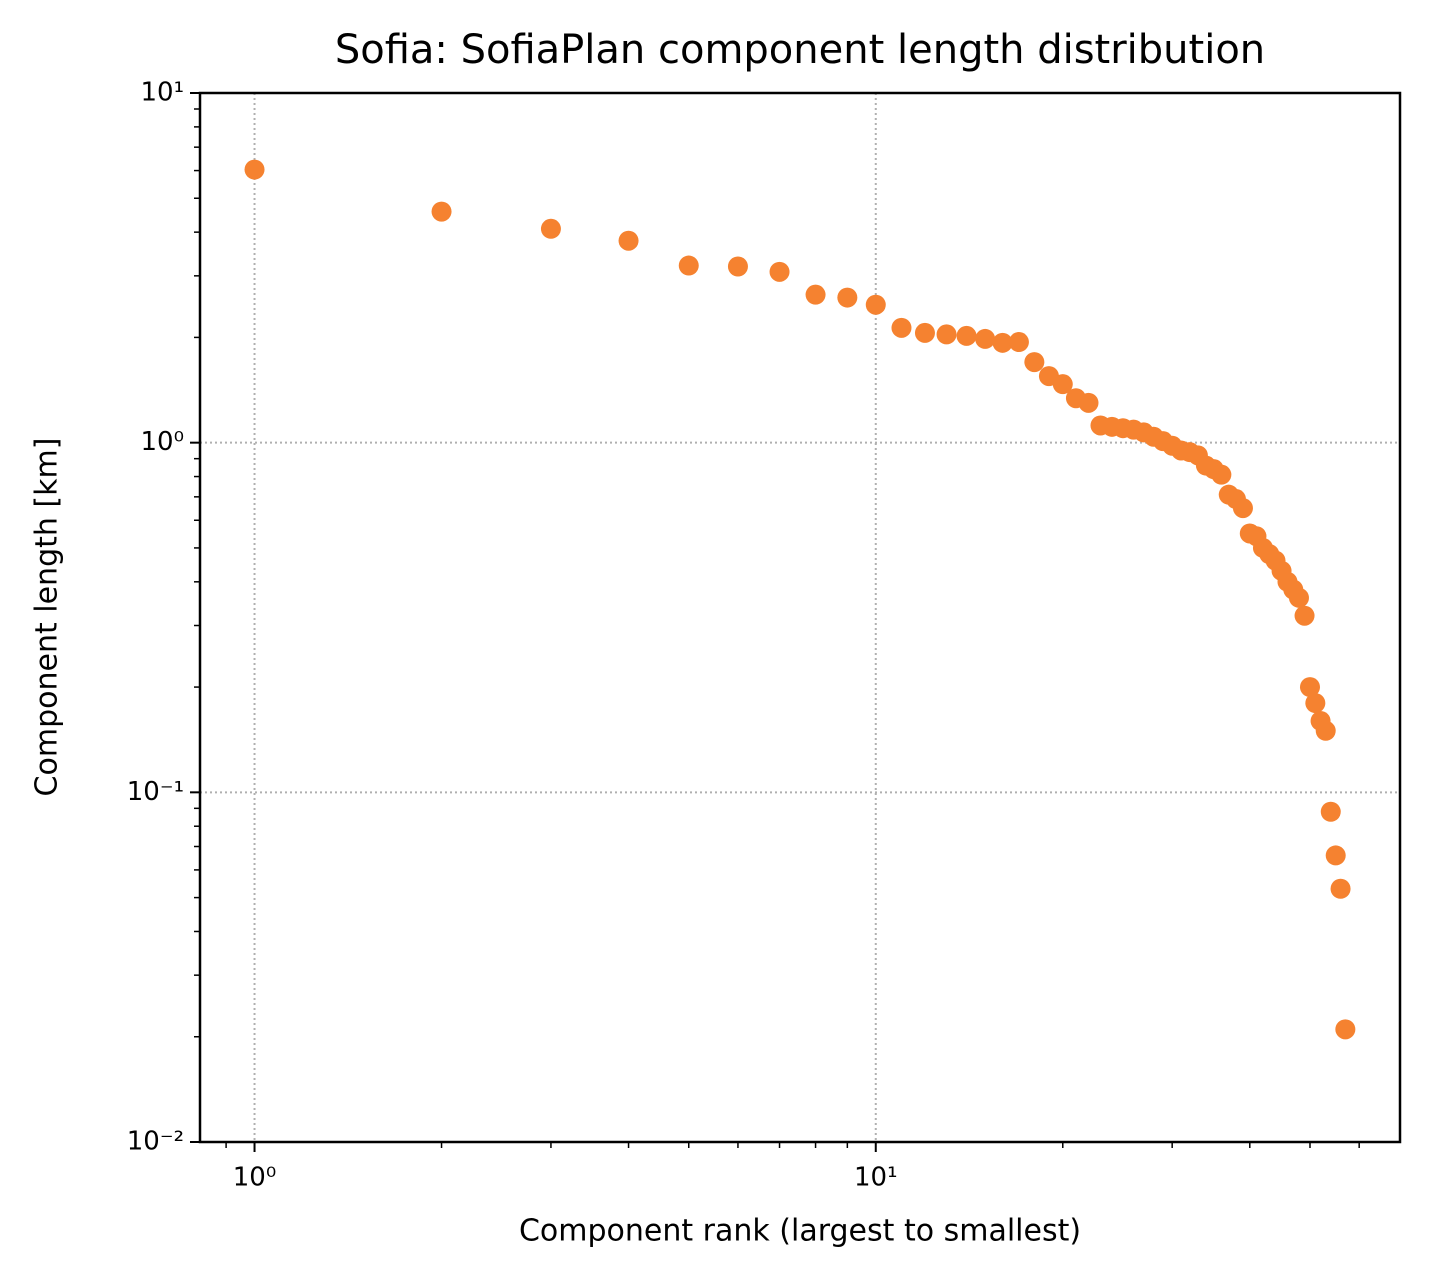  What do you see at coordinates (876, 1178) in the screenshot?
I see `x-tick-label: 10¹` at bounding box center [876, 1178].